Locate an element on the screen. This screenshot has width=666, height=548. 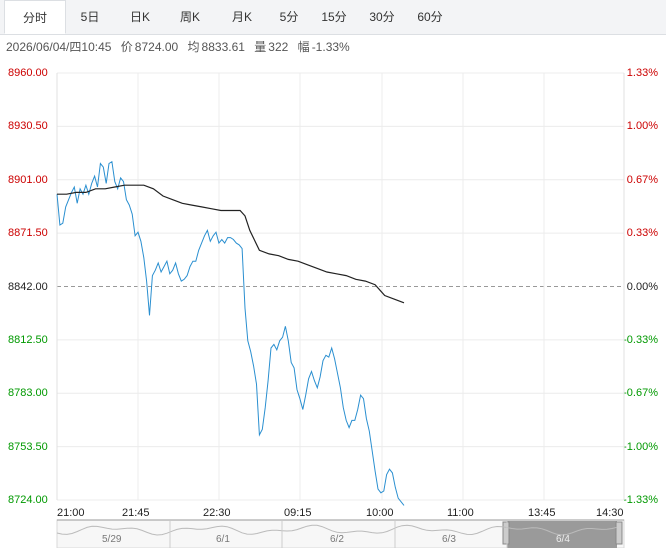
y-tick-right: 0.00% is located at coordinates (642, 286).